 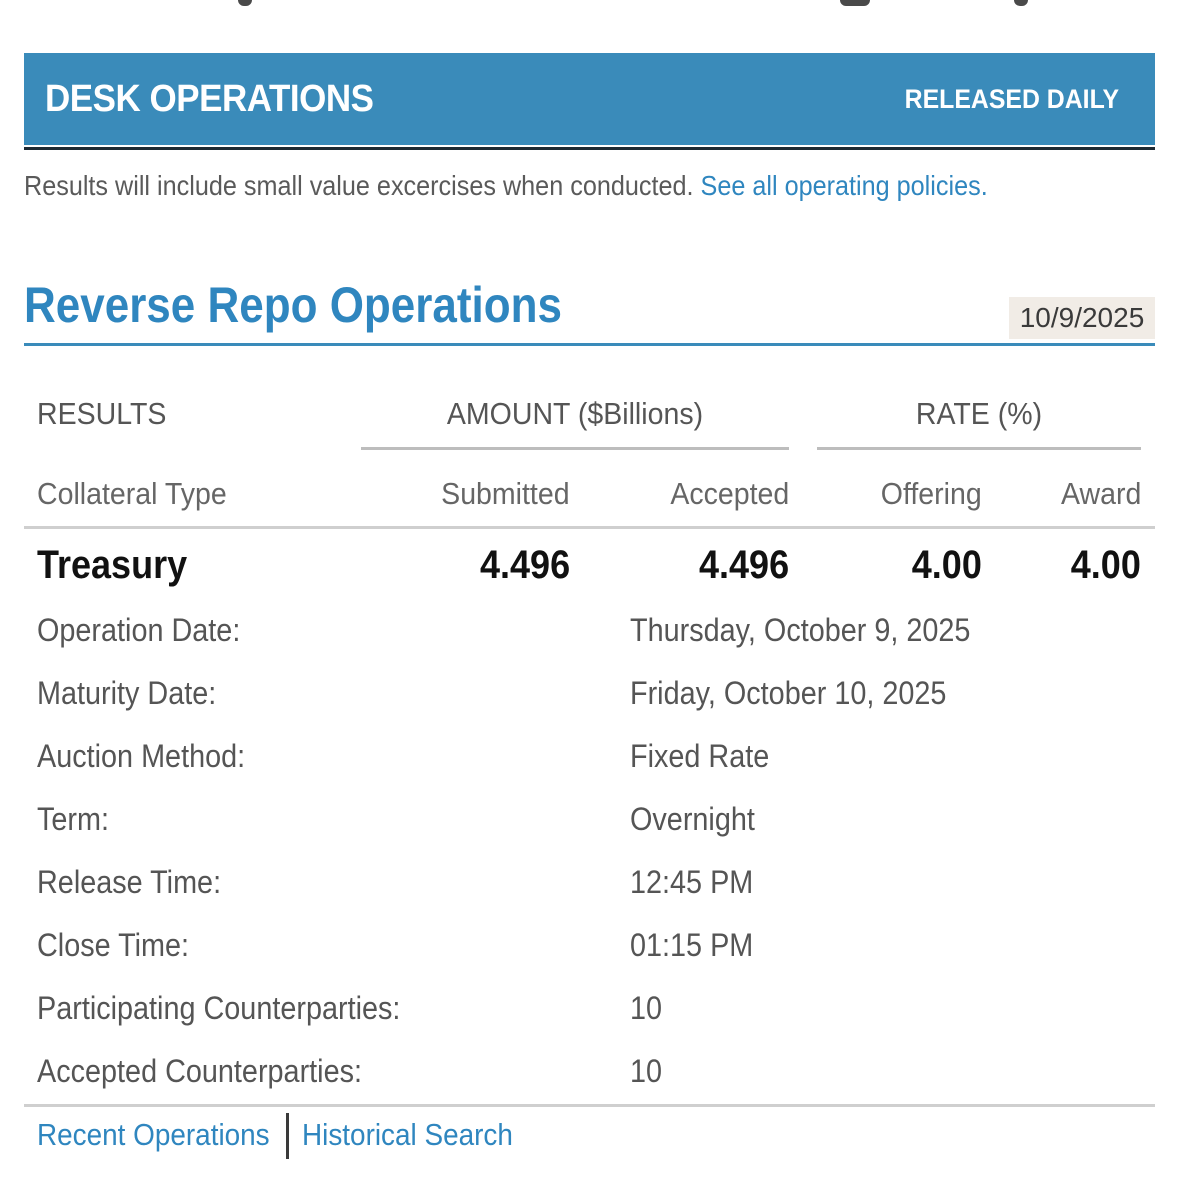 What do you see at coordinates (589, 99) in the screenshot?
I see `desk-operations-header: DESK OPERATIONS RELEASED DAILY` at bounding box center [589, 99].